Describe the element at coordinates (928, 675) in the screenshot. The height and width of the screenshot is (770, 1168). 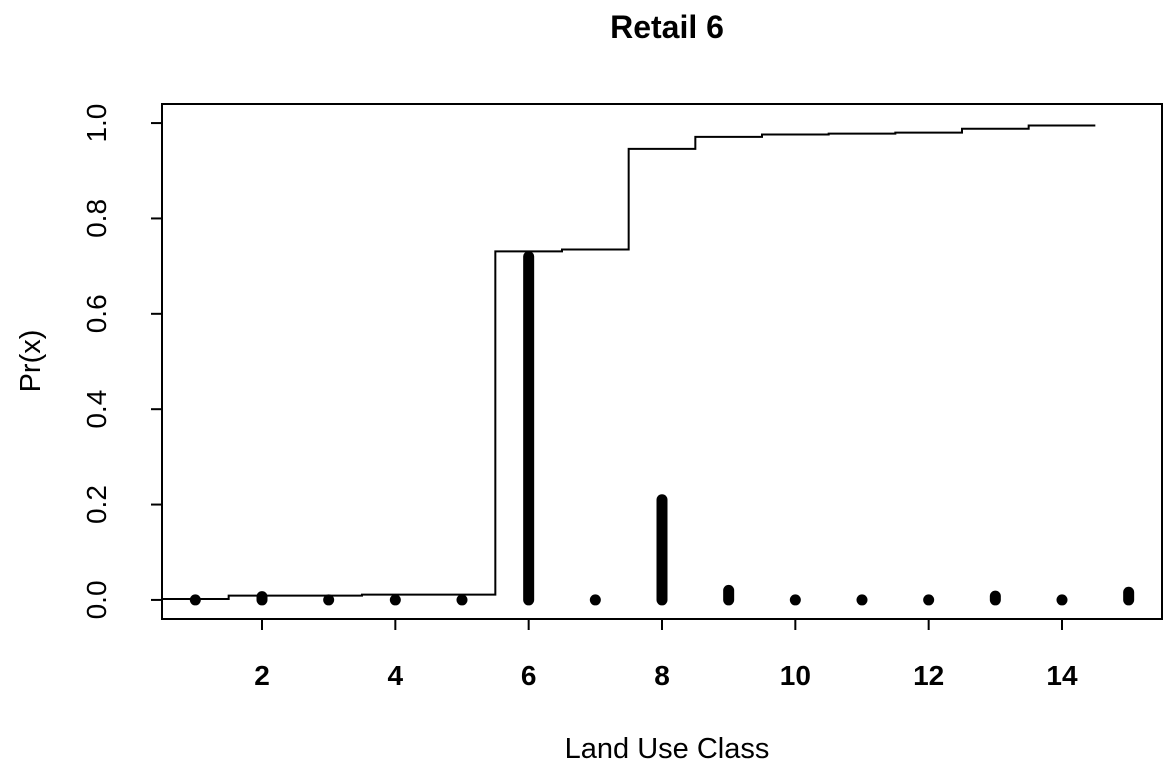
I see `x-tick-label: 12` at that location.